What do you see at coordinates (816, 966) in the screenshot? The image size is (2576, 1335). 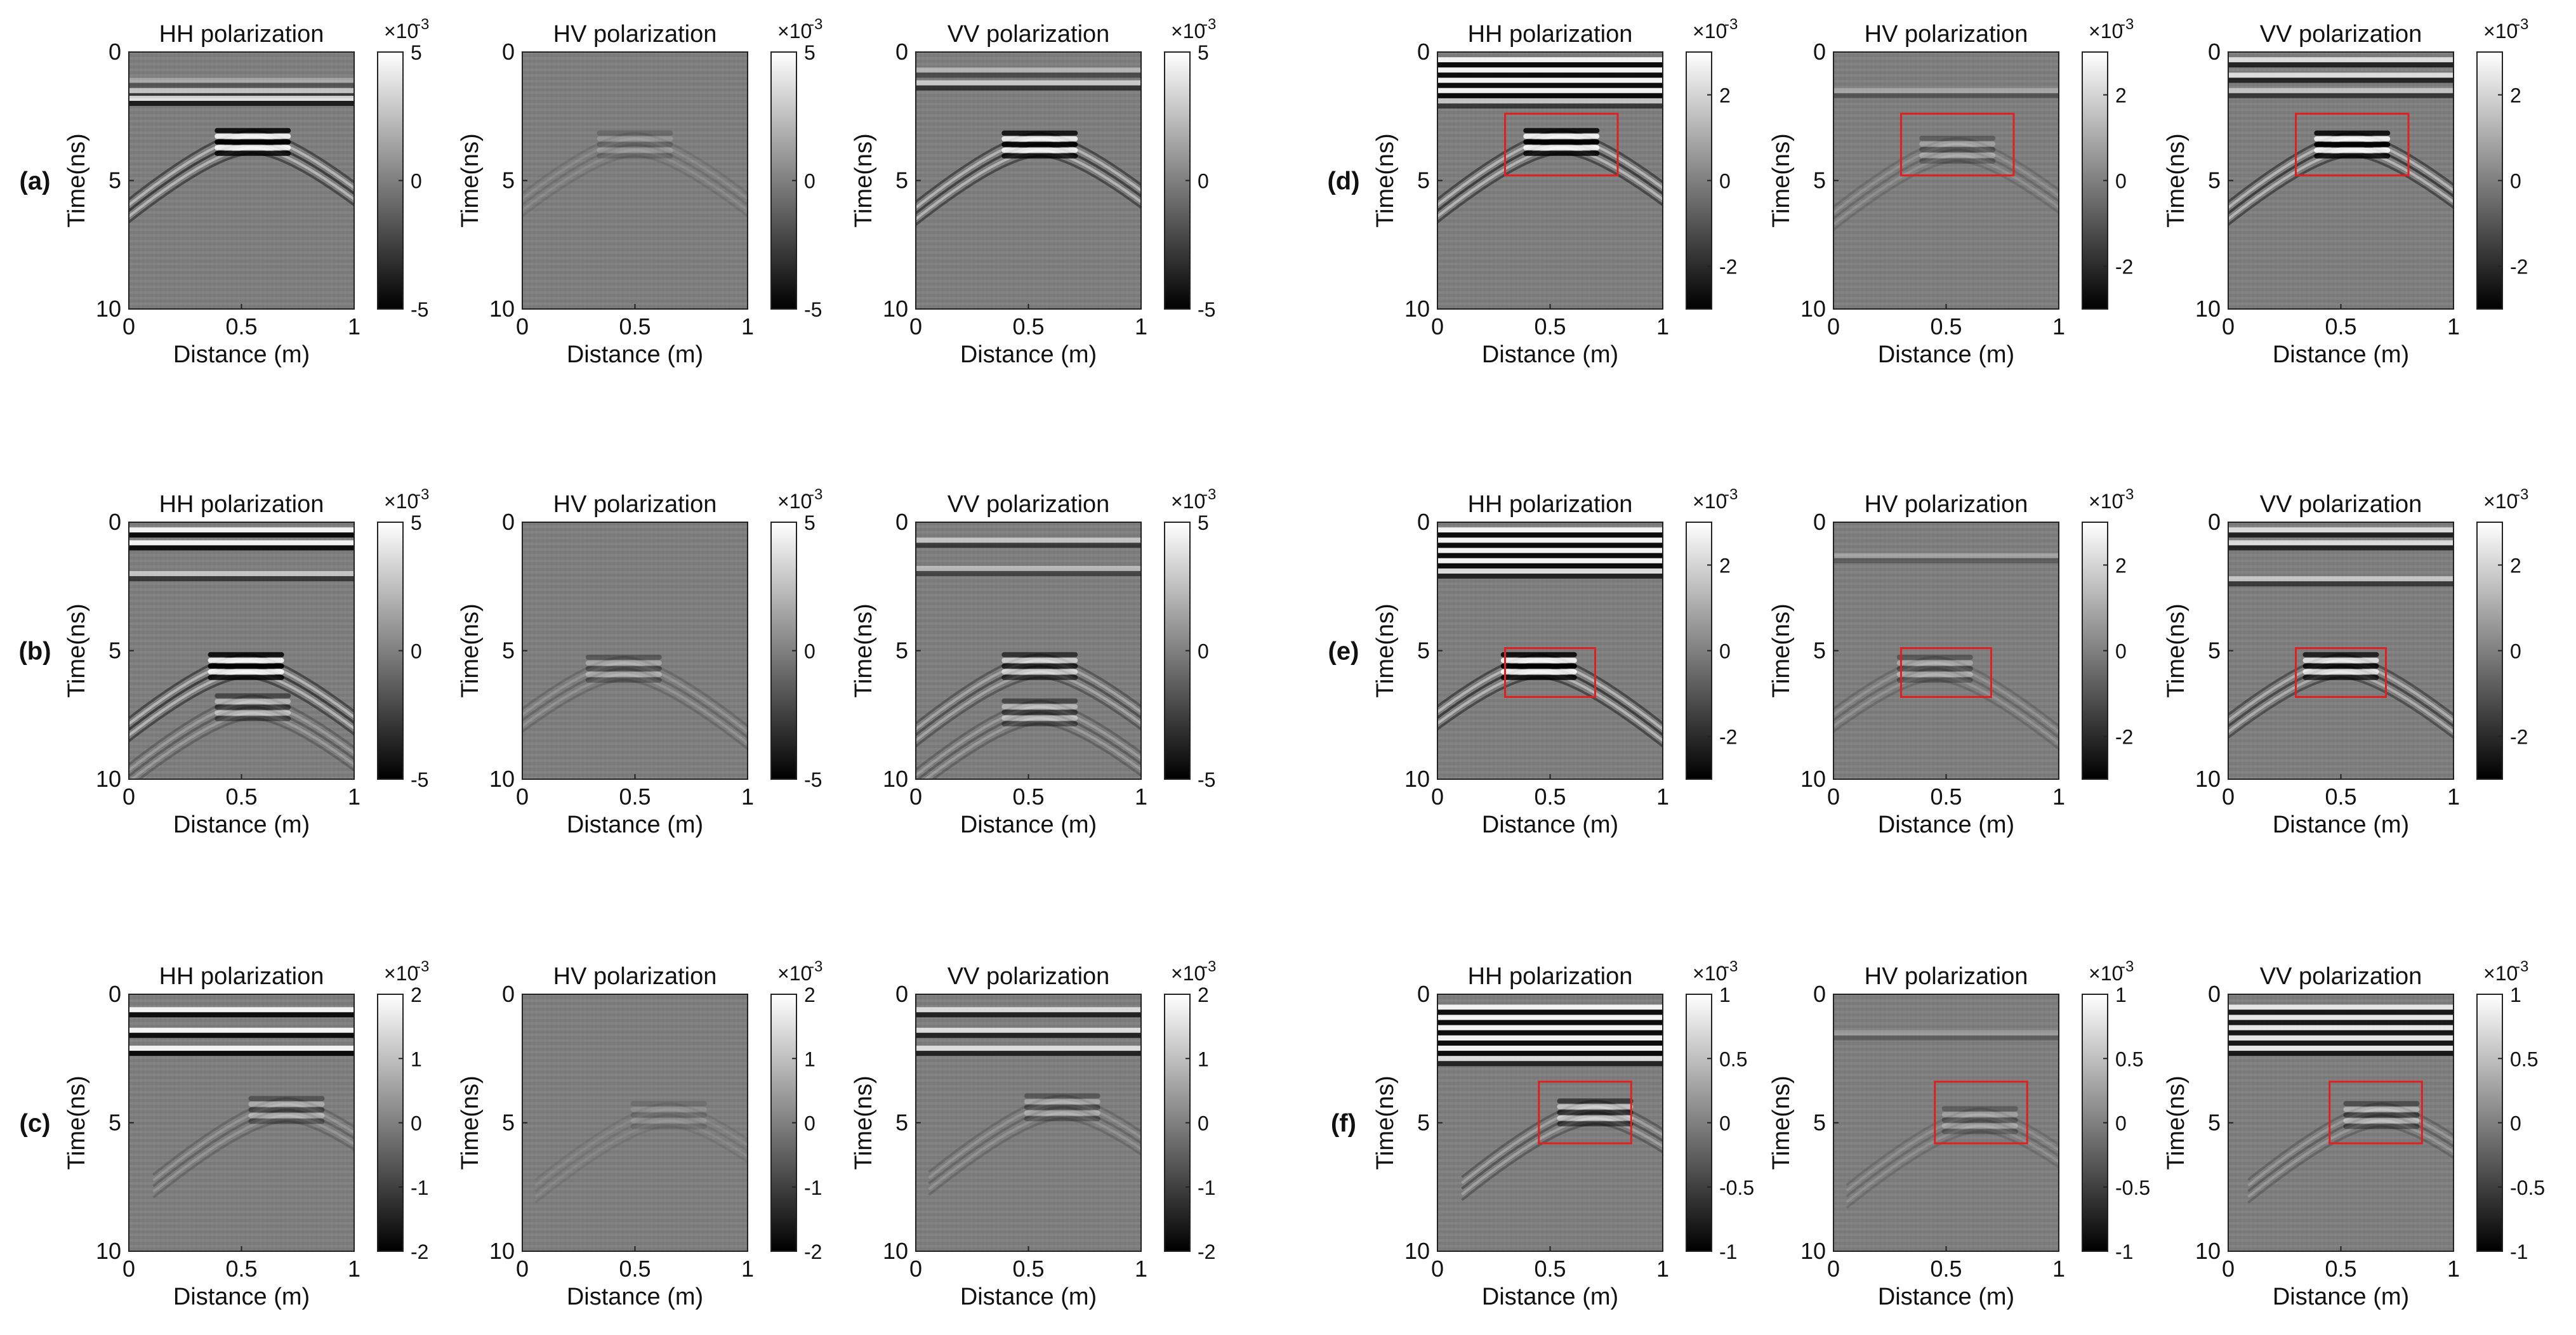 I see `colorbar-exponent-power: -3` at bounding box center [816, 966].